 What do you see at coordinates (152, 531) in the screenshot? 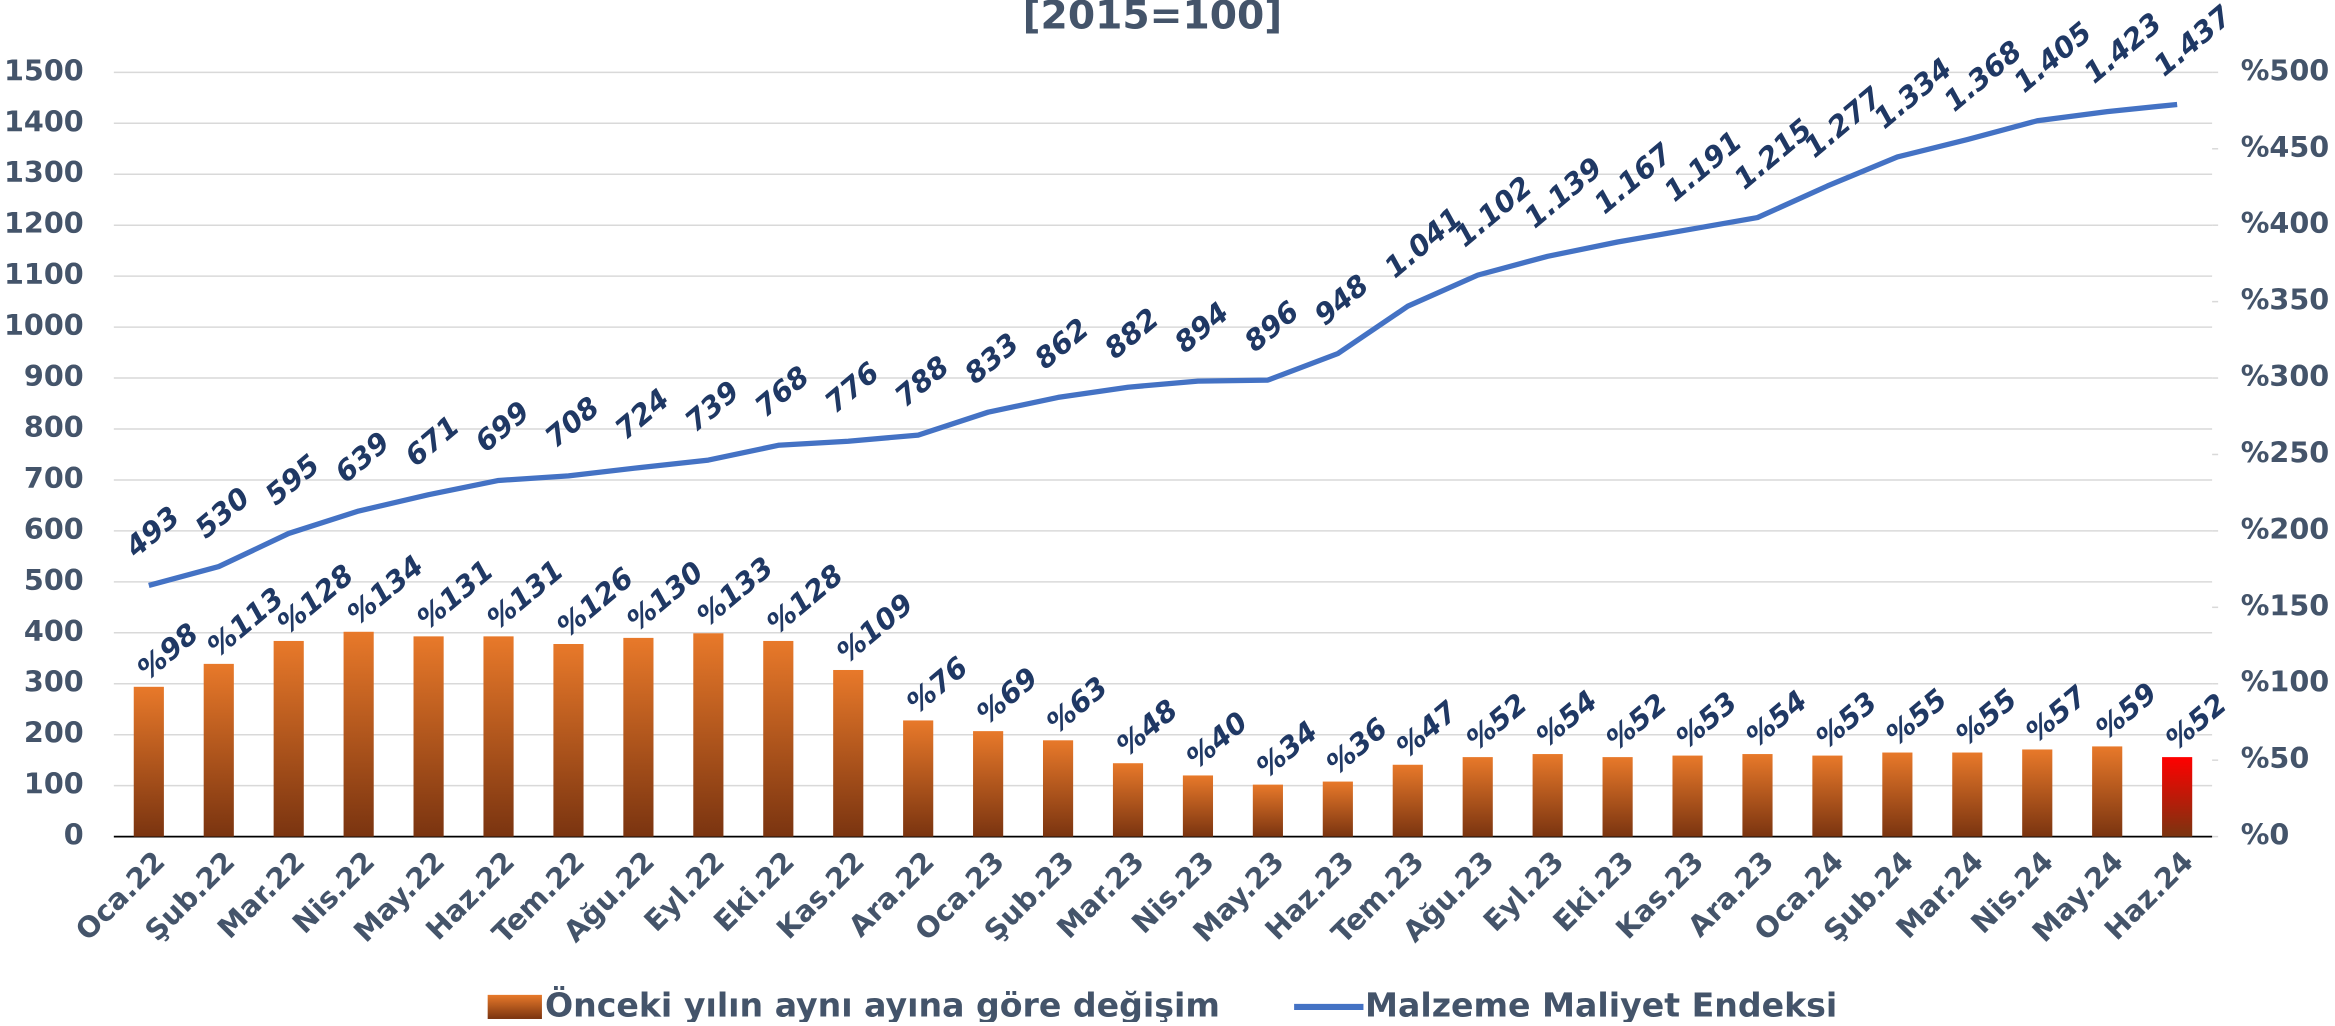
I see `data-label: 493` at bounding box center [152, 531].